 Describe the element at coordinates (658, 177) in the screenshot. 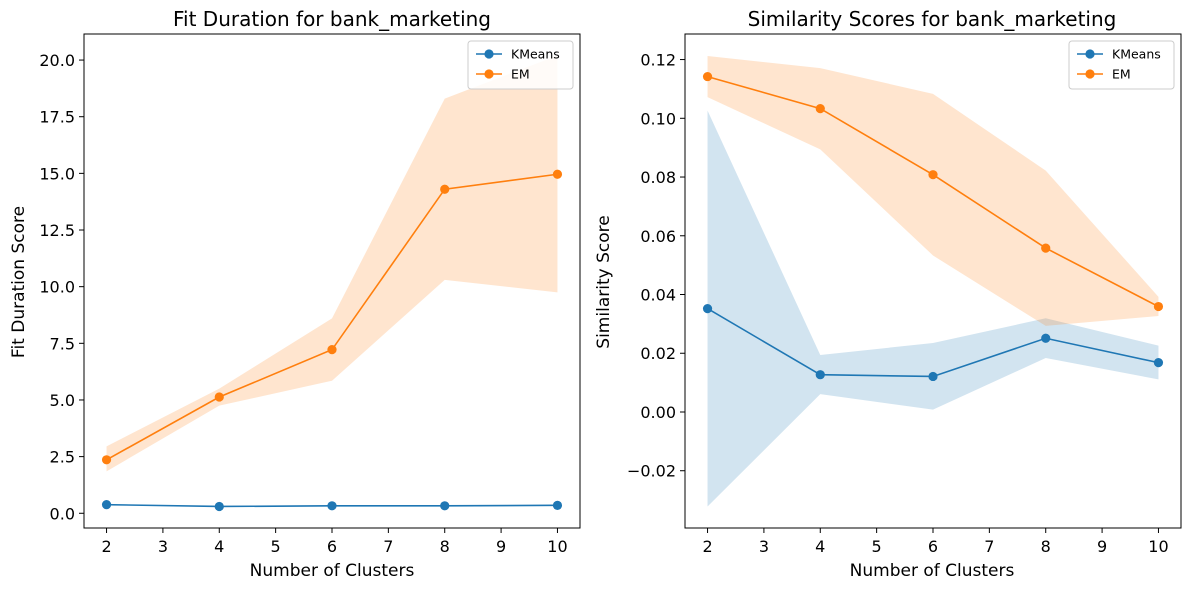

I see `y-tick-label: 0.08` at that location.